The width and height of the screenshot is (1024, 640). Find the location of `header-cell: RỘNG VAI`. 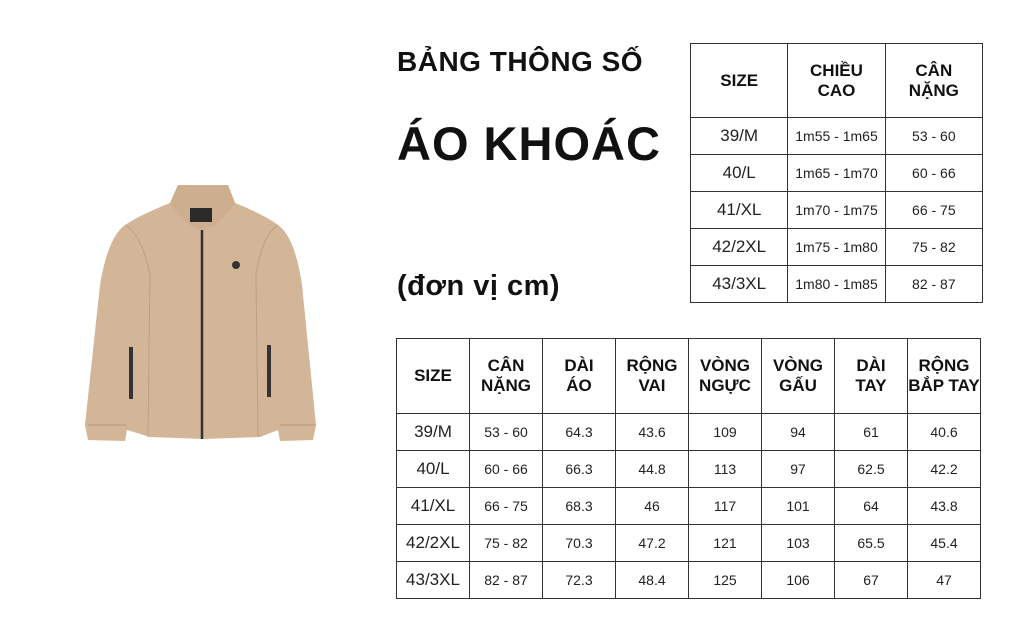

header-cell: RỘNG VAI is located at coordinates (652, 376).